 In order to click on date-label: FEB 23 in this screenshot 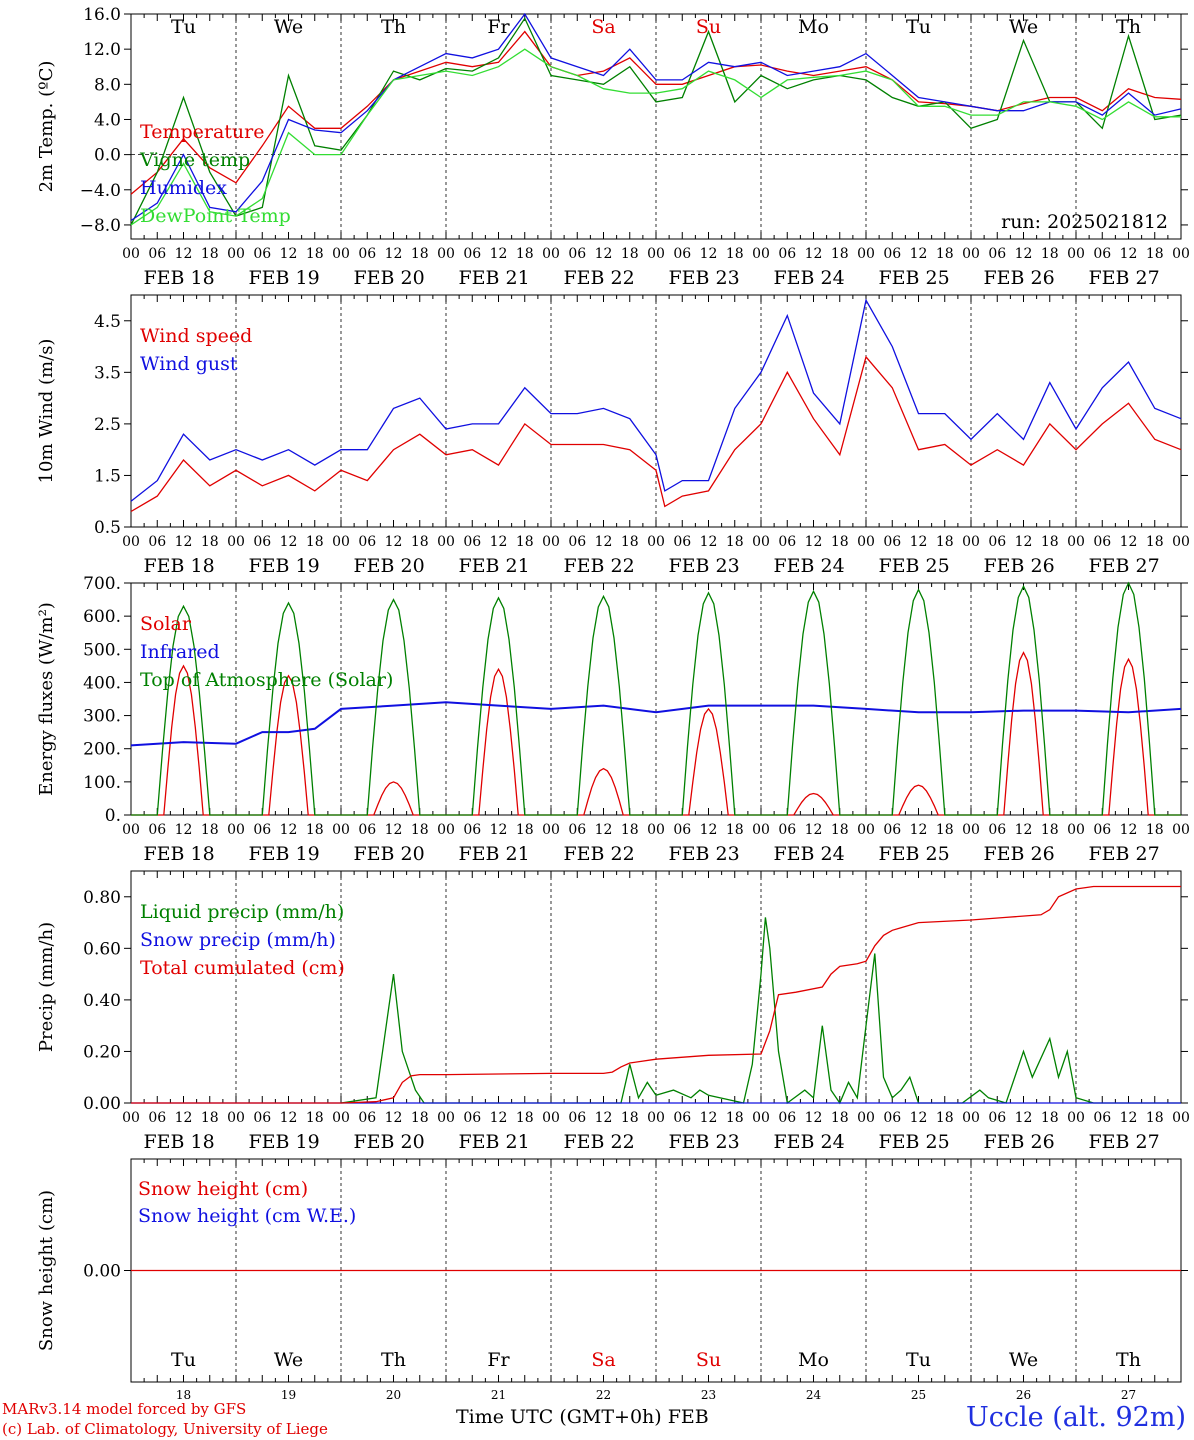, I will do `click(704, 854)`.